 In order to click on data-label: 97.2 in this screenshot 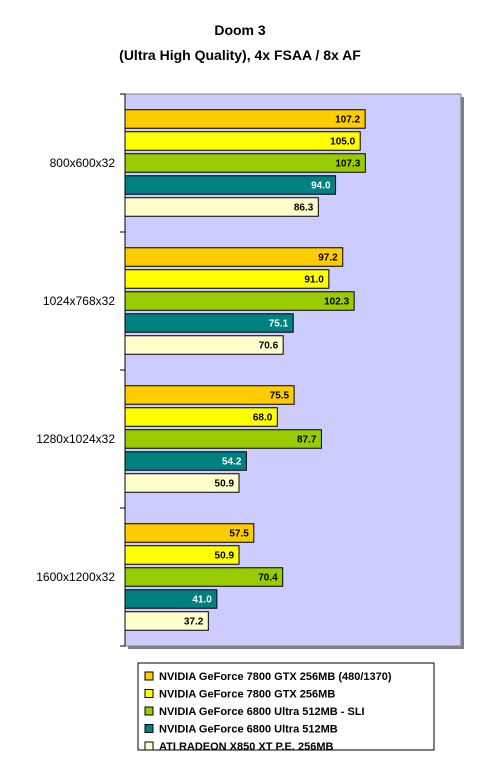, I will do `click(328, 258)`.